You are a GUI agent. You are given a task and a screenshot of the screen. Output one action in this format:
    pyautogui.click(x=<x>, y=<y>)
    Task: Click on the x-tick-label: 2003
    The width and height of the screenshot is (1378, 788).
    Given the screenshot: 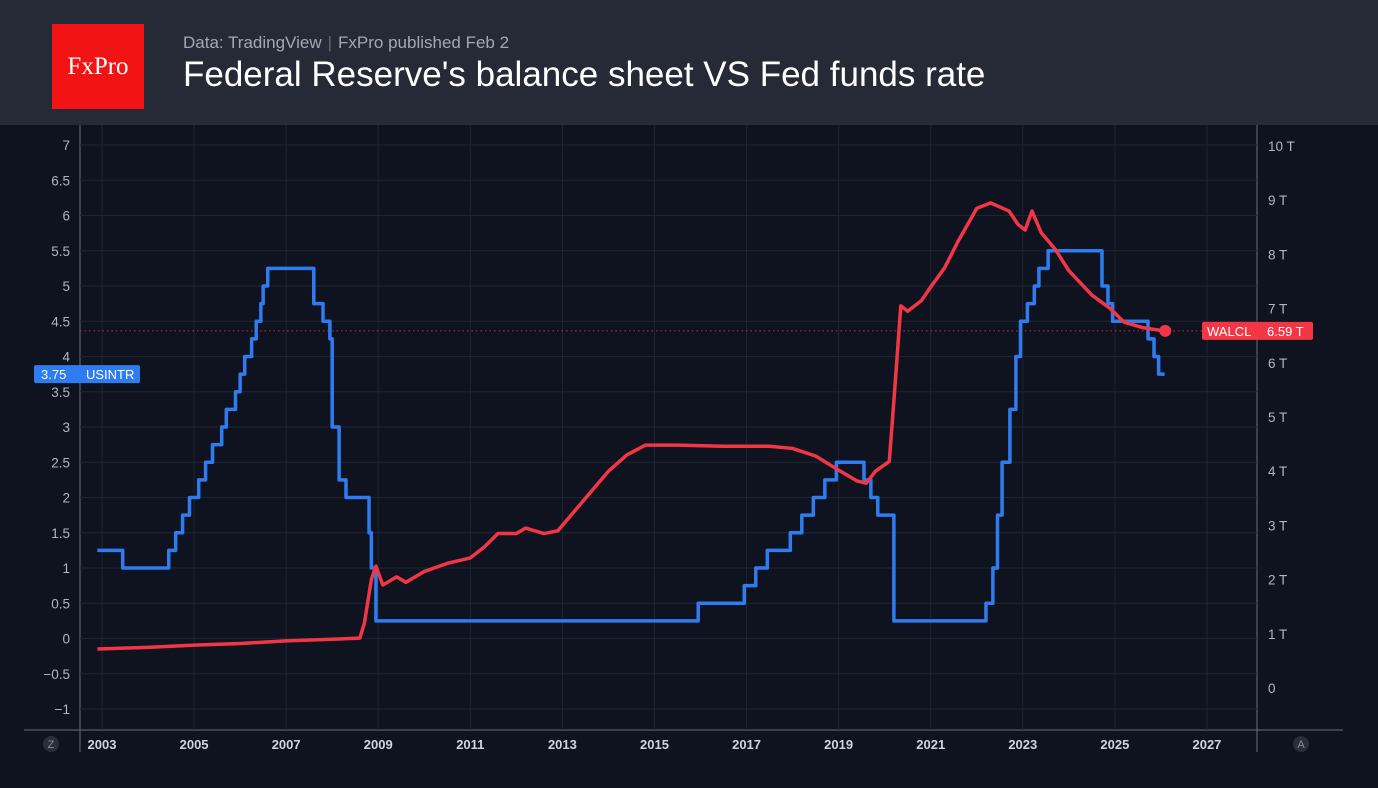 What is the action you would take?
    pyautogui.click(x=102, y=744)
    